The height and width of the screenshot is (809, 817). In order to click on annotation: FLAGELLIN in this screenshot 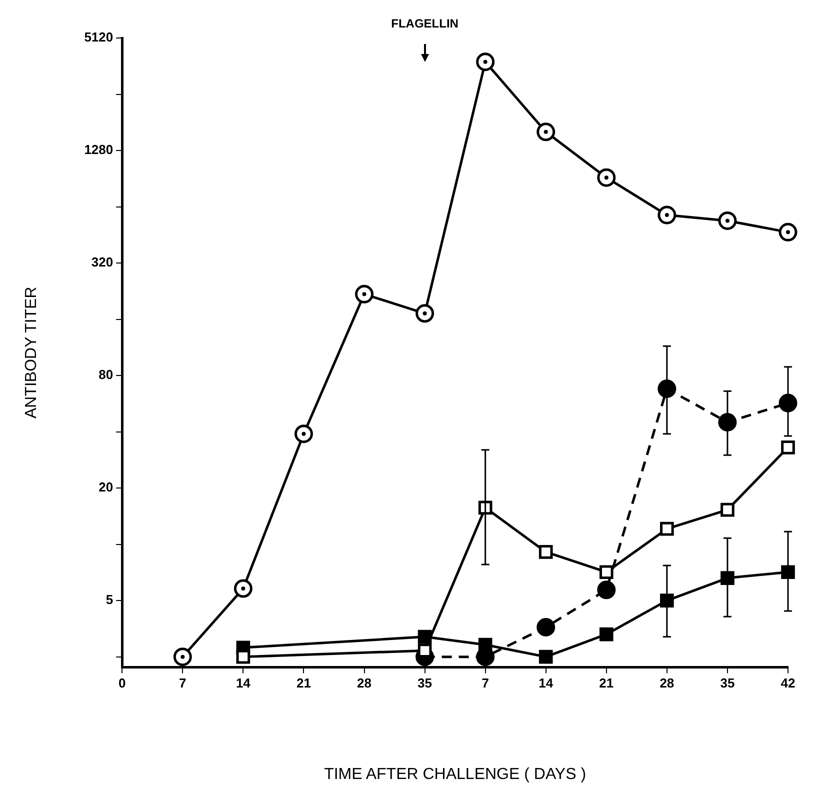, I will do `click(424, 23)`.